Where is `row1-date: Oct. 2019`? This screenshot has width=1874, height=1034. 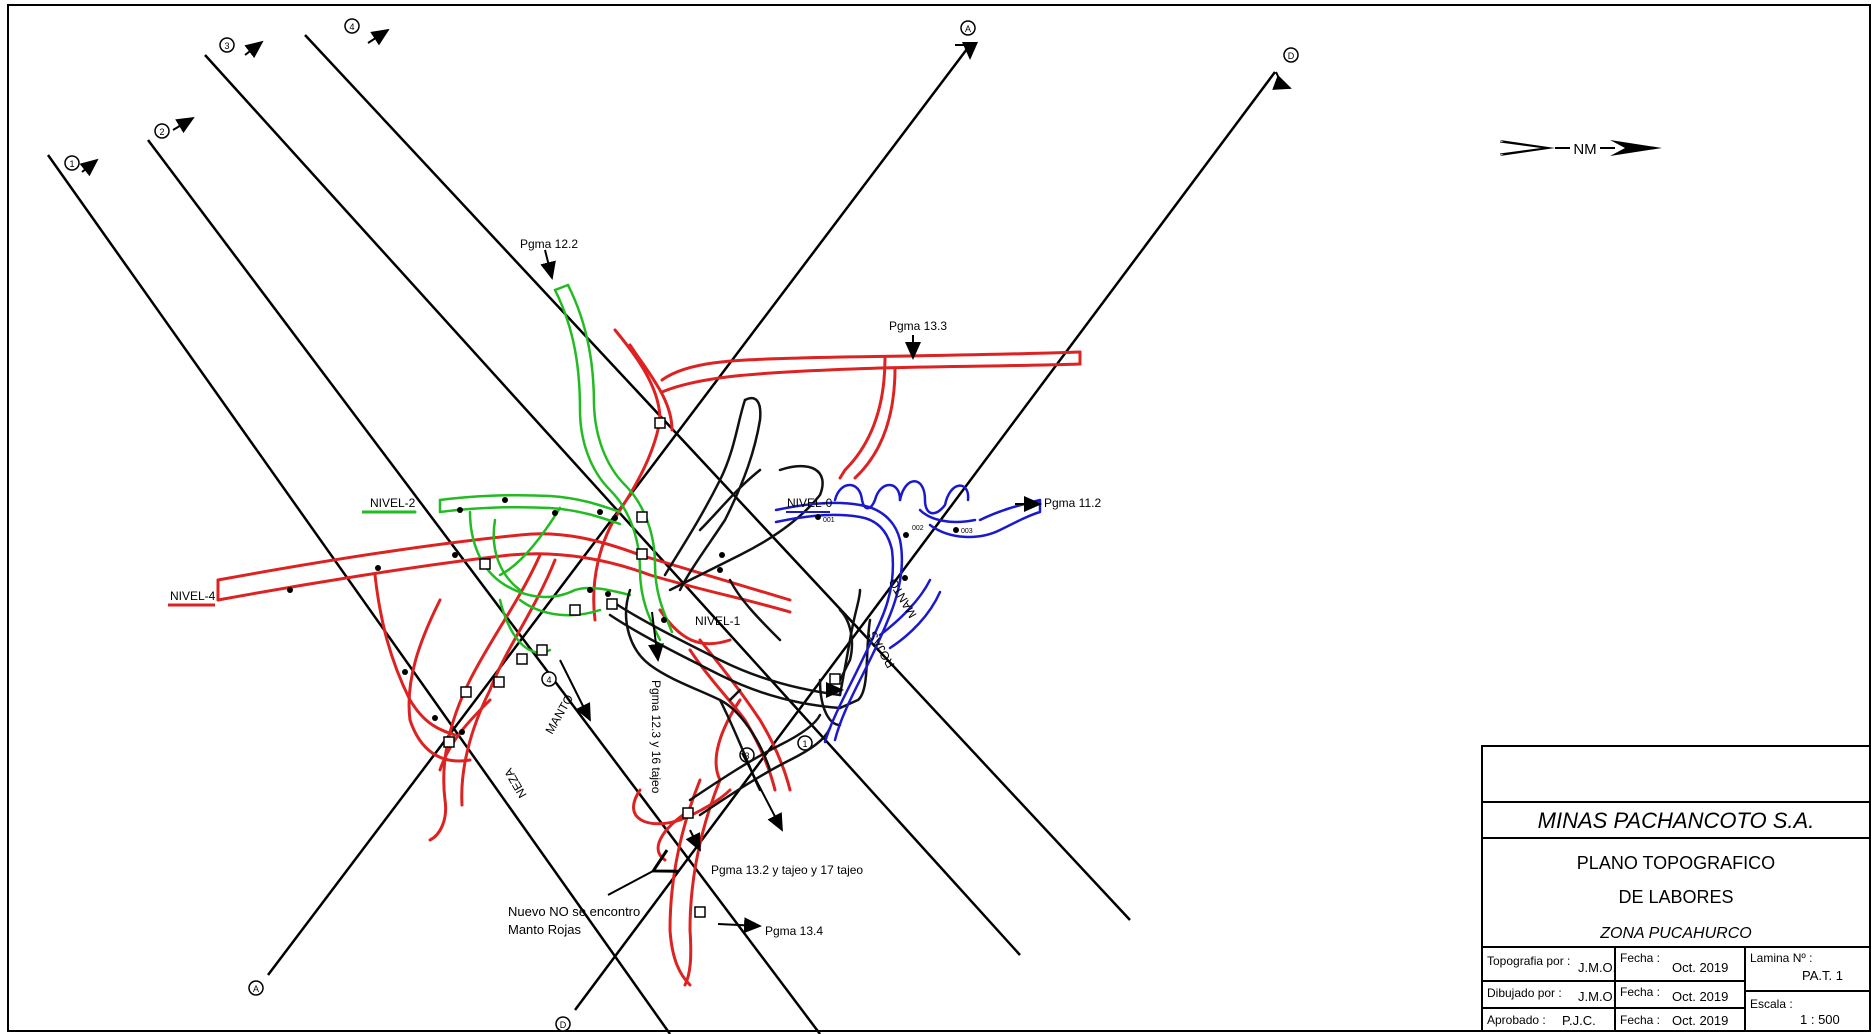 row1-date: Oct. 2019 is located at coordinates (1700, 967).